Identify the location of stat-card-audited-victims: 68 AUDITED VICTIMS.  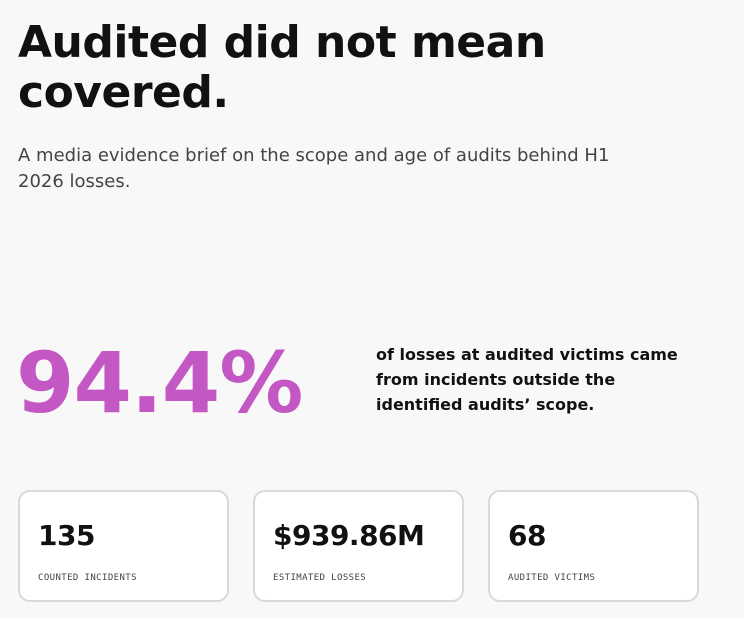
(593, 546).